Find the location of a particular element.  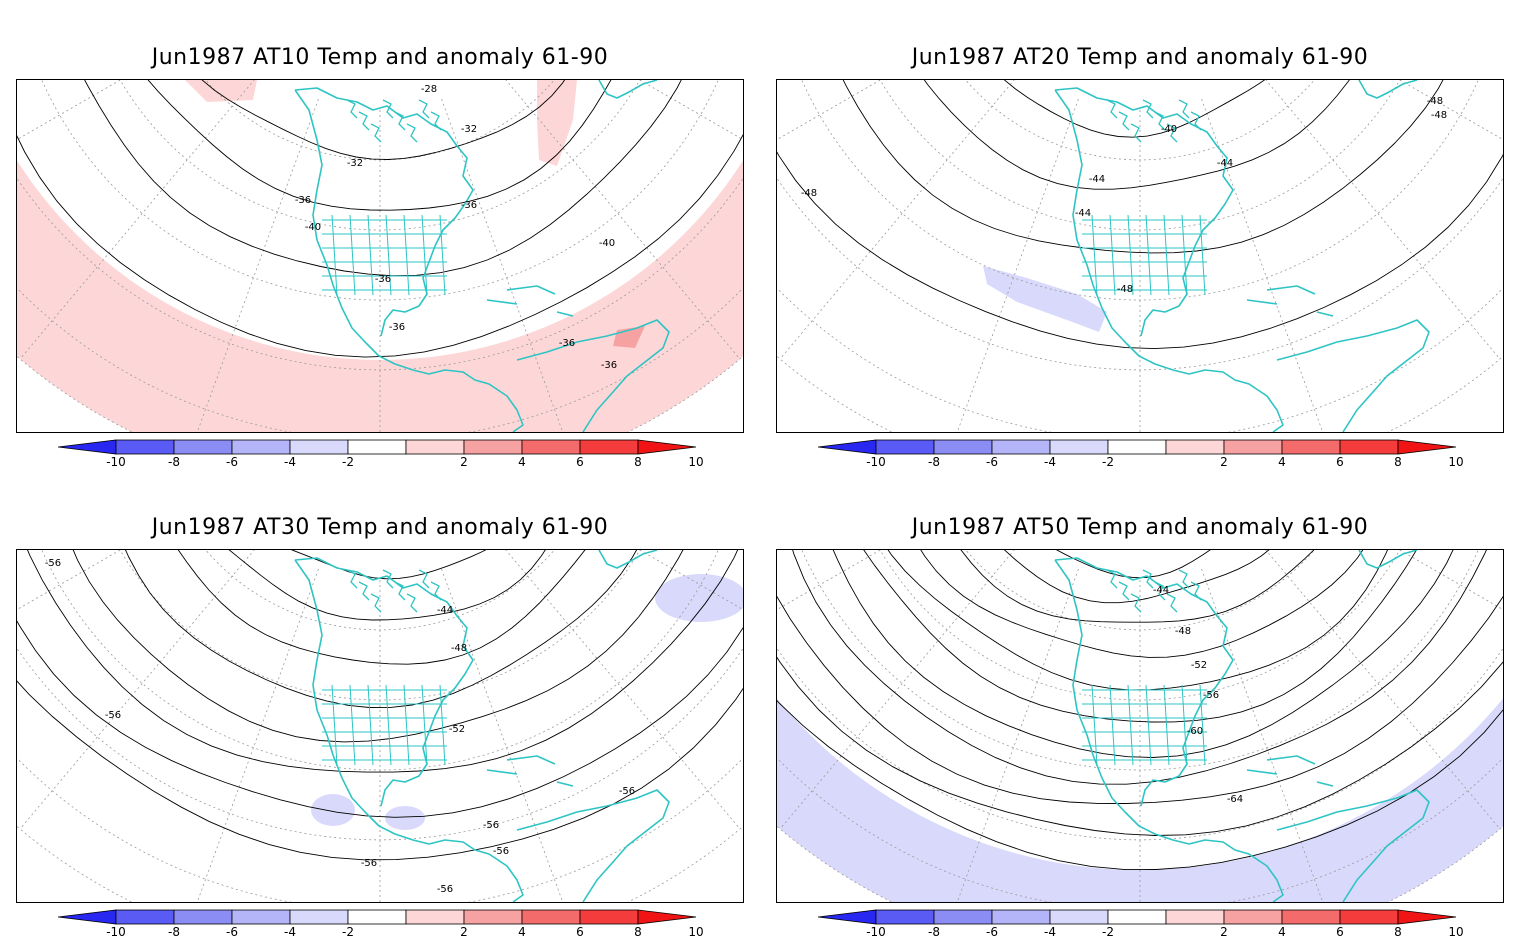

contour-labels: -56 -44 -48 -52 -56 -56 -56 -56 -56 -56 is located at coordinates (340, 726).